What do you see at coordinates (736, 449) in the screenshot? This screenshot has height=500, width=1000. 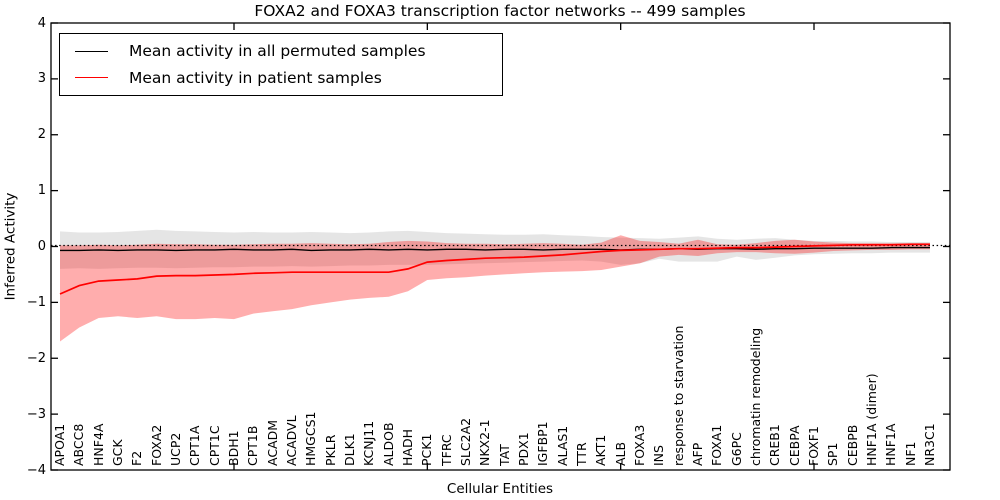 I see `x-tick-label: G6PC` at bounding box center [736, 449].